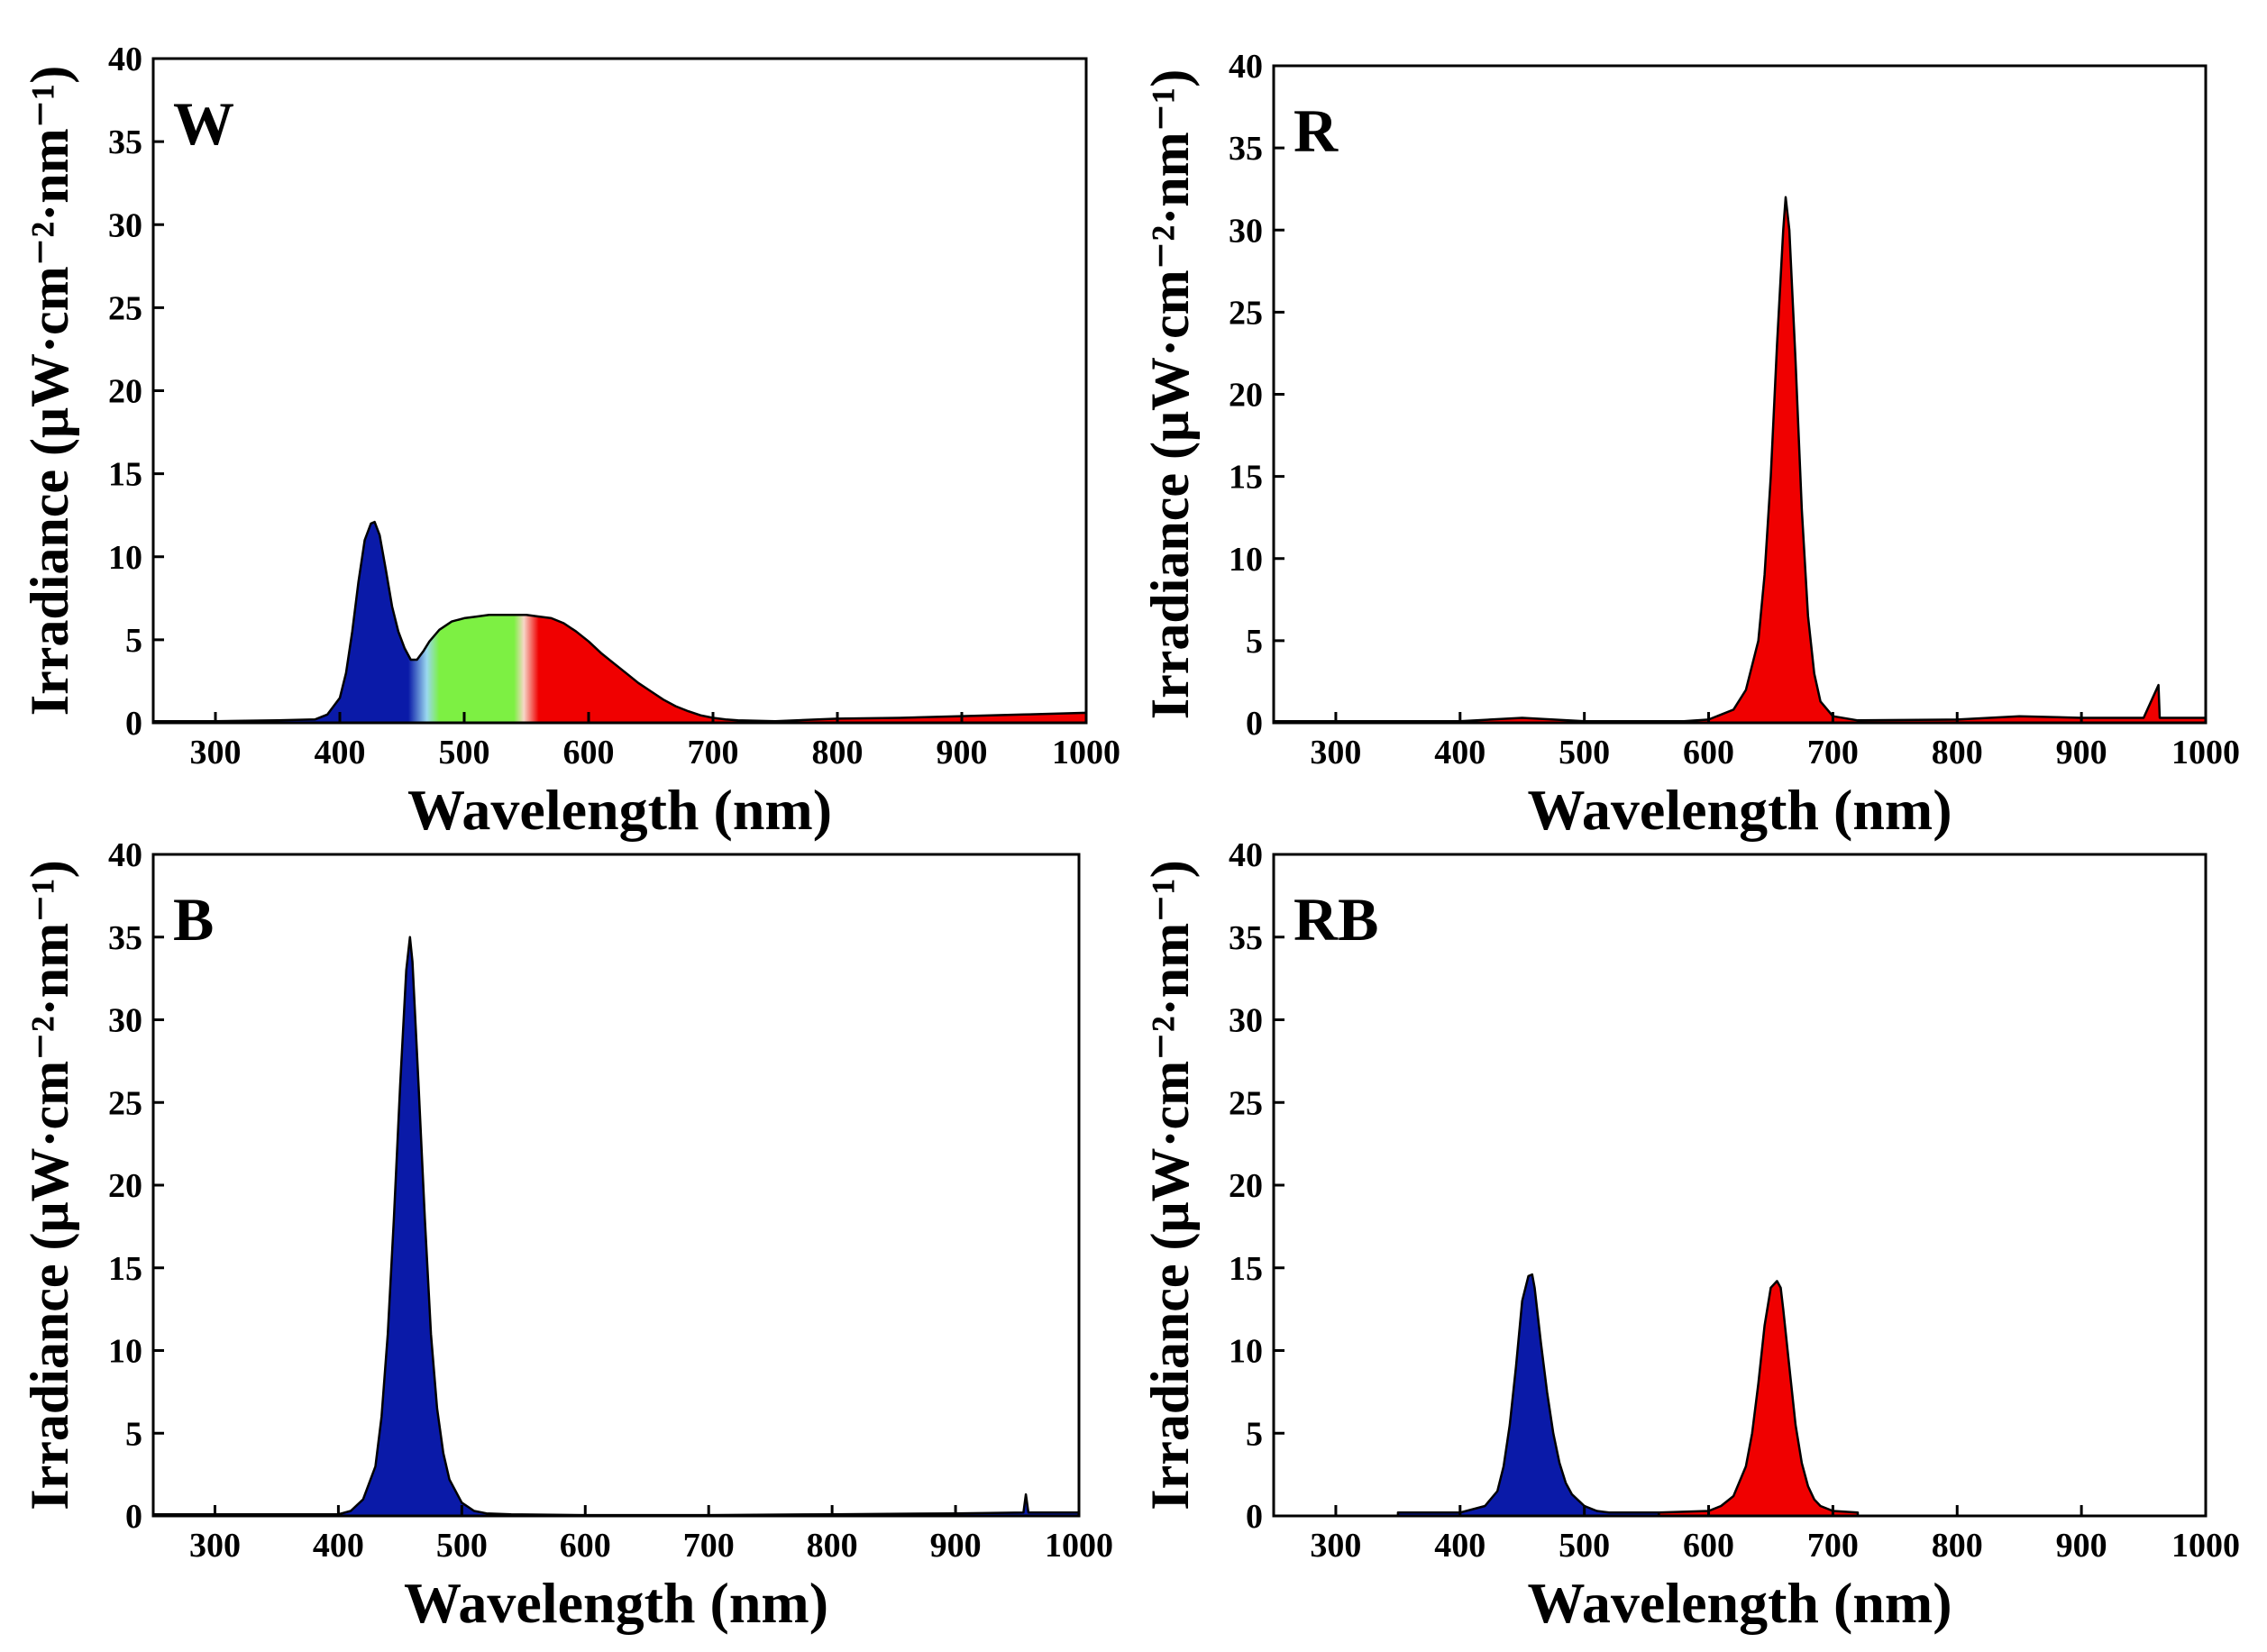 This screenshot has height=1652, width=2267. I want to click on panel-label: B, so click(193, 920).